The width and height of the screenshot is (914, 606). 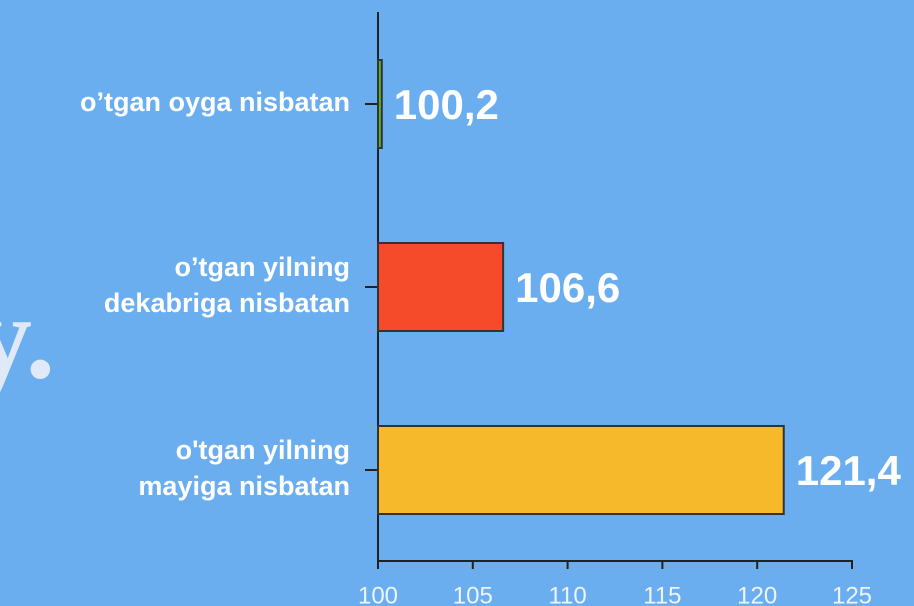 What do you see at coordinates (215, 102) in the screenshot?
I see `category-label: o’tgan oyga nisbatan` at bounding box center [215, 102].